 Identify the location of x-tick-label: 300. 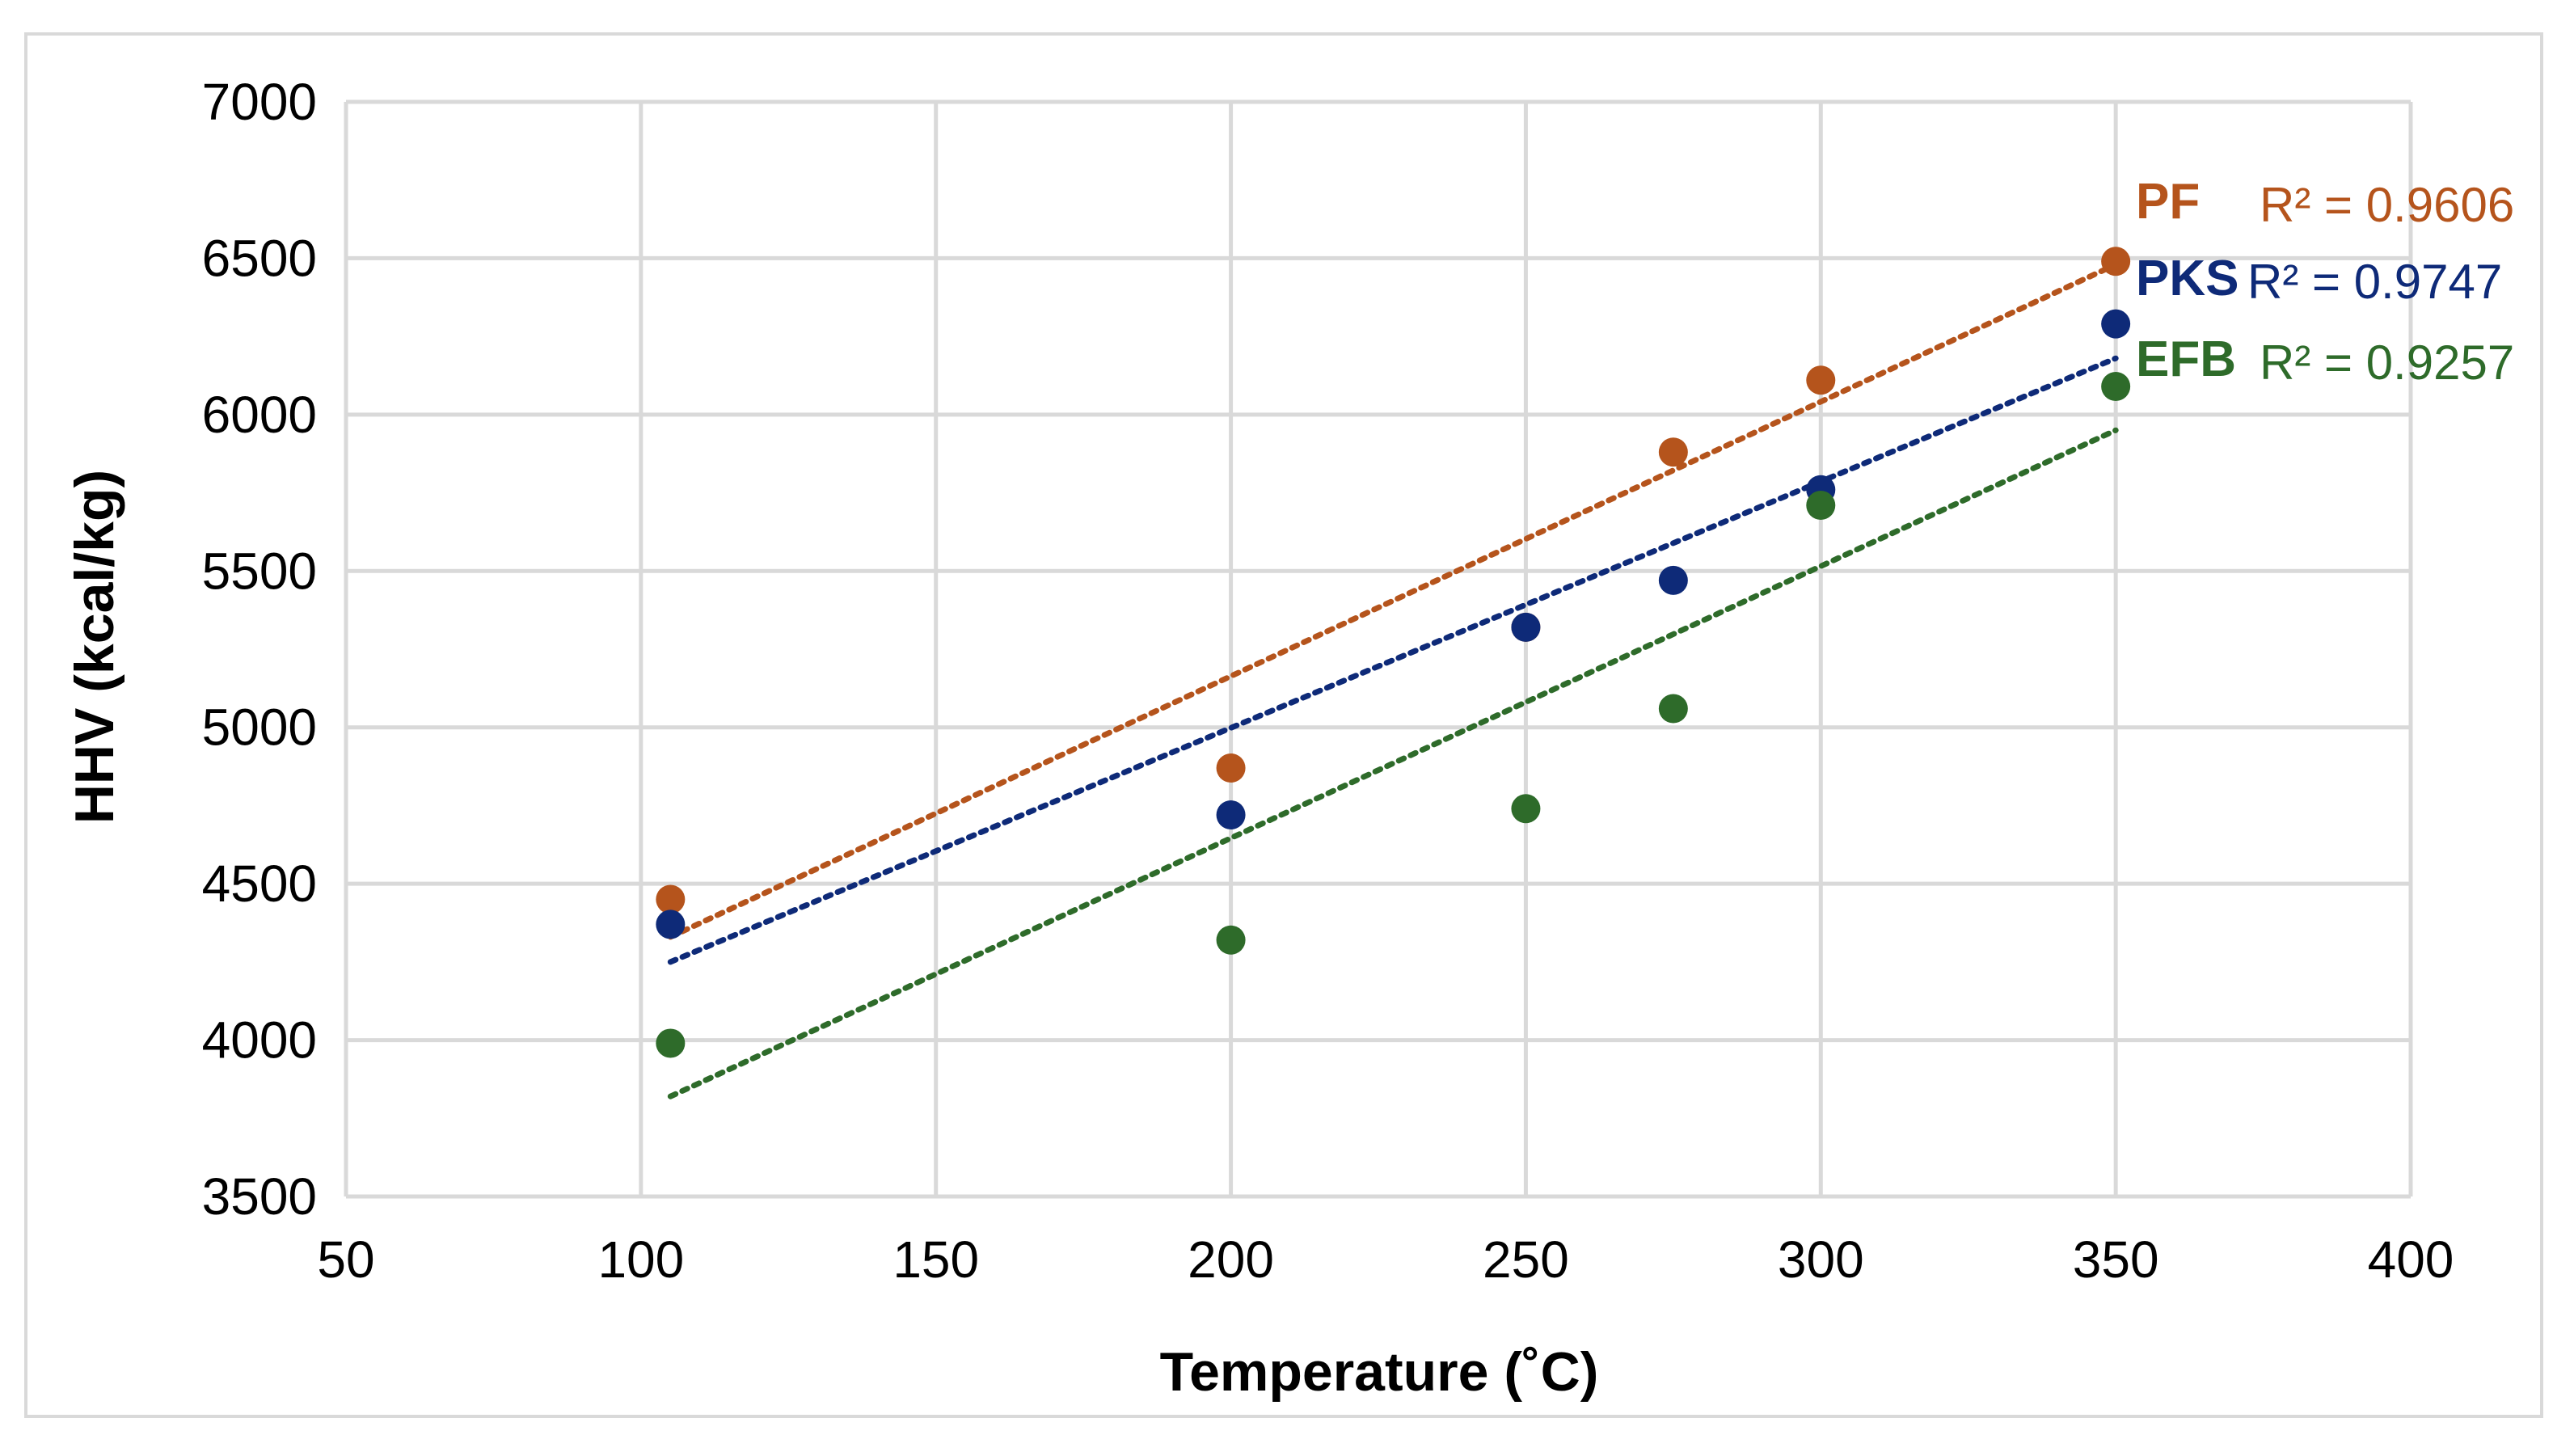
(1821, 1259).